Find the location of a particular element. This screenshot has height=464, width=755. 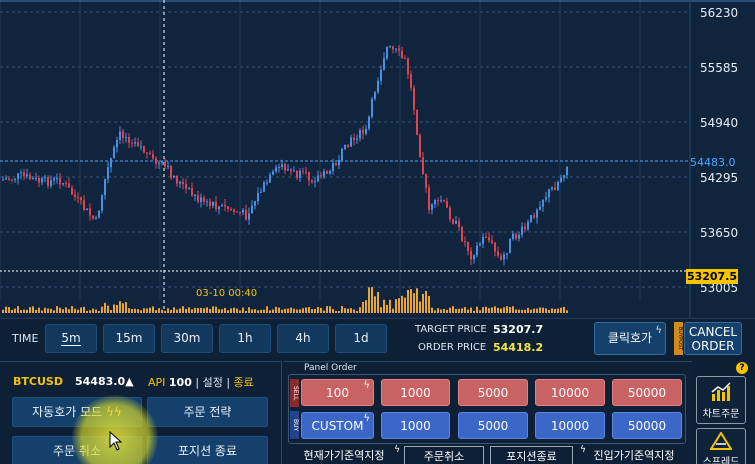

api-status: API 100 | 설정 | 종료 is located at coordinates (201, 382).